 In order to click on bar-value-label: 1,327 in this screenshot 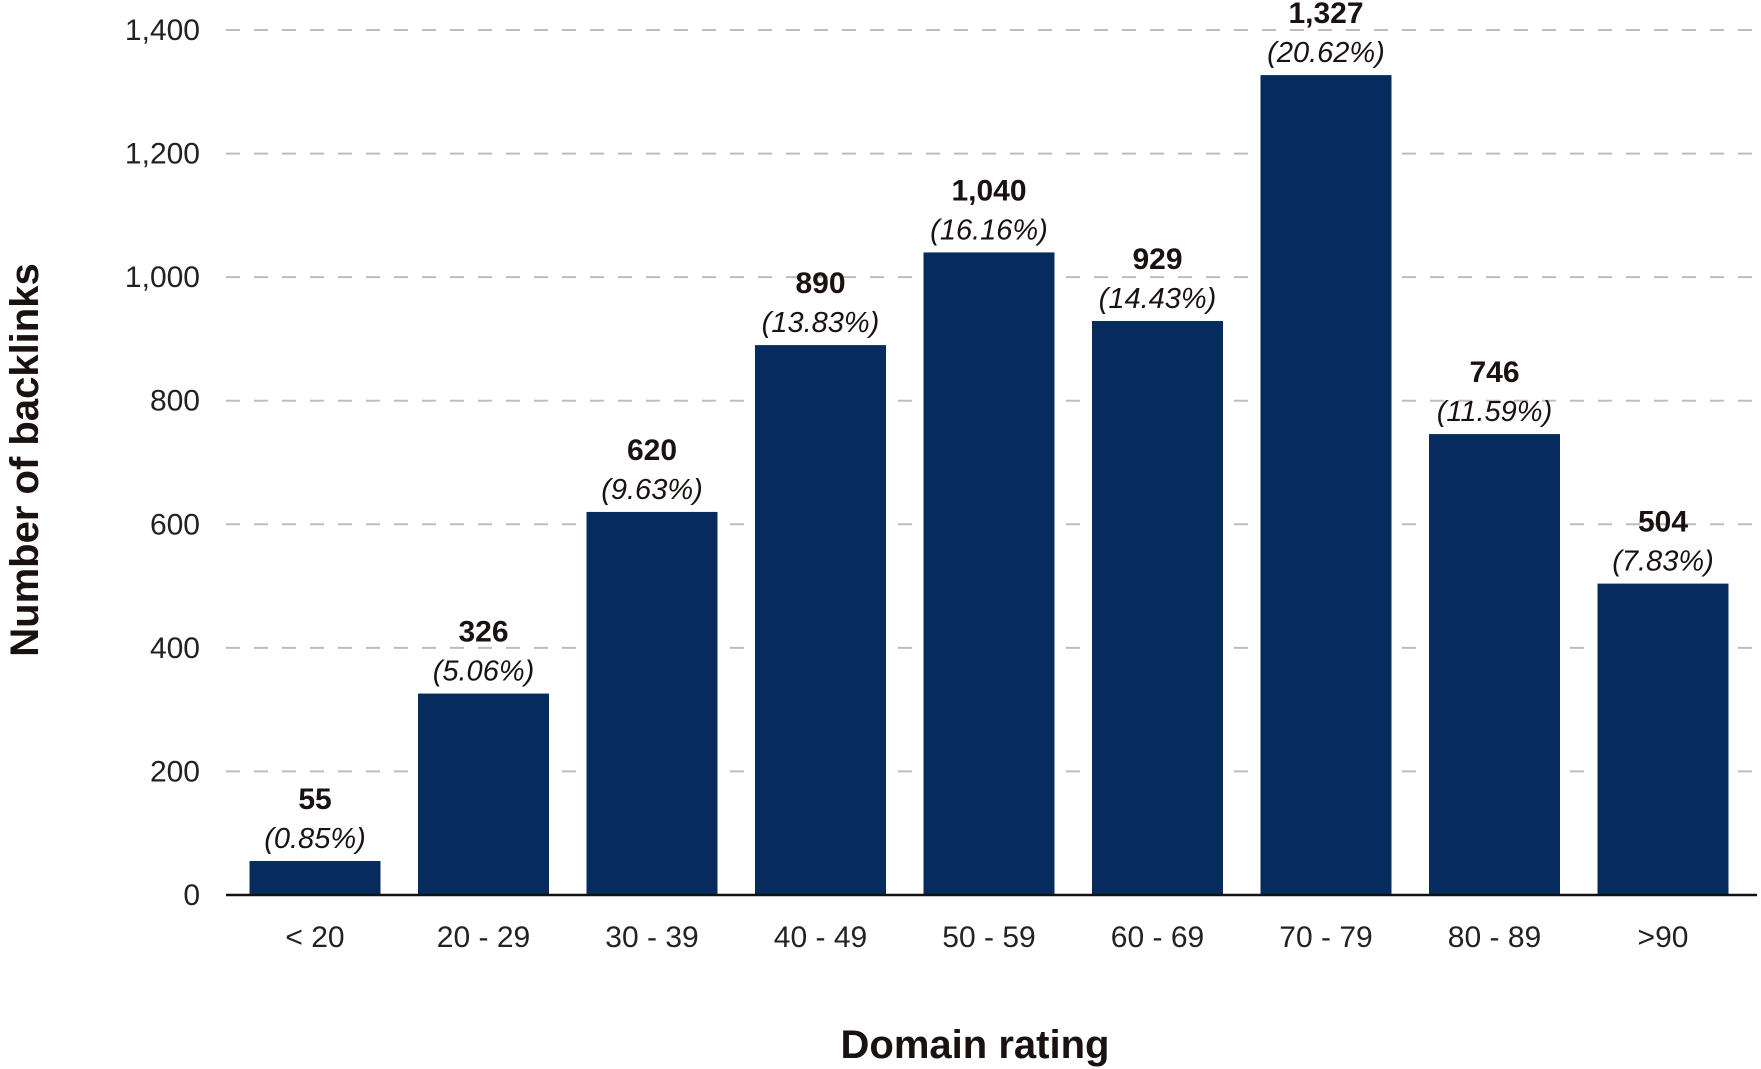, I will do `click(1325, 15)`.